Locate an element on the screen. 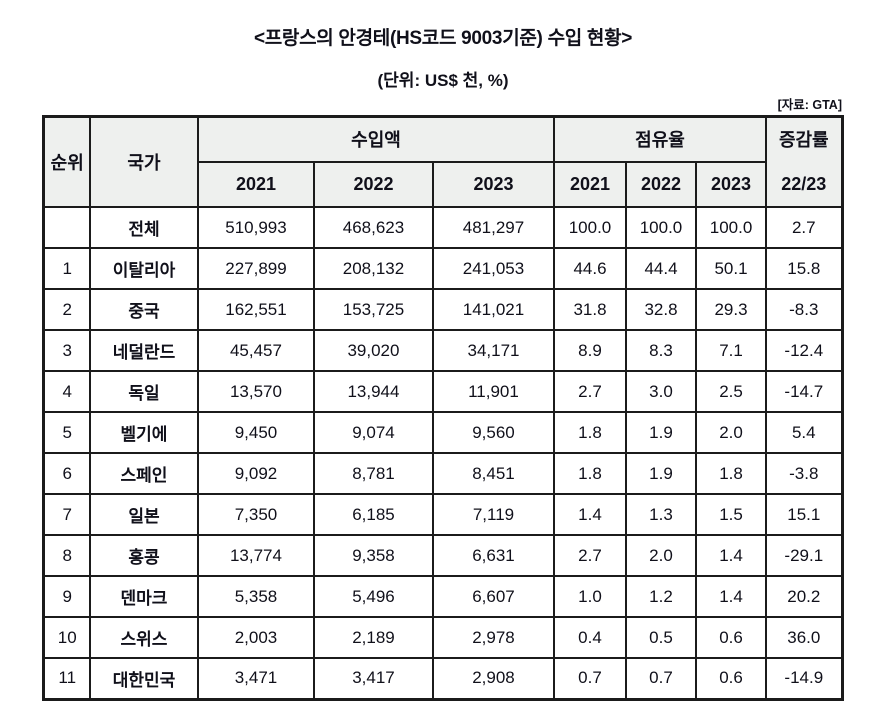  source-note: [자료: GTA] is located at coordinates (809, 105).